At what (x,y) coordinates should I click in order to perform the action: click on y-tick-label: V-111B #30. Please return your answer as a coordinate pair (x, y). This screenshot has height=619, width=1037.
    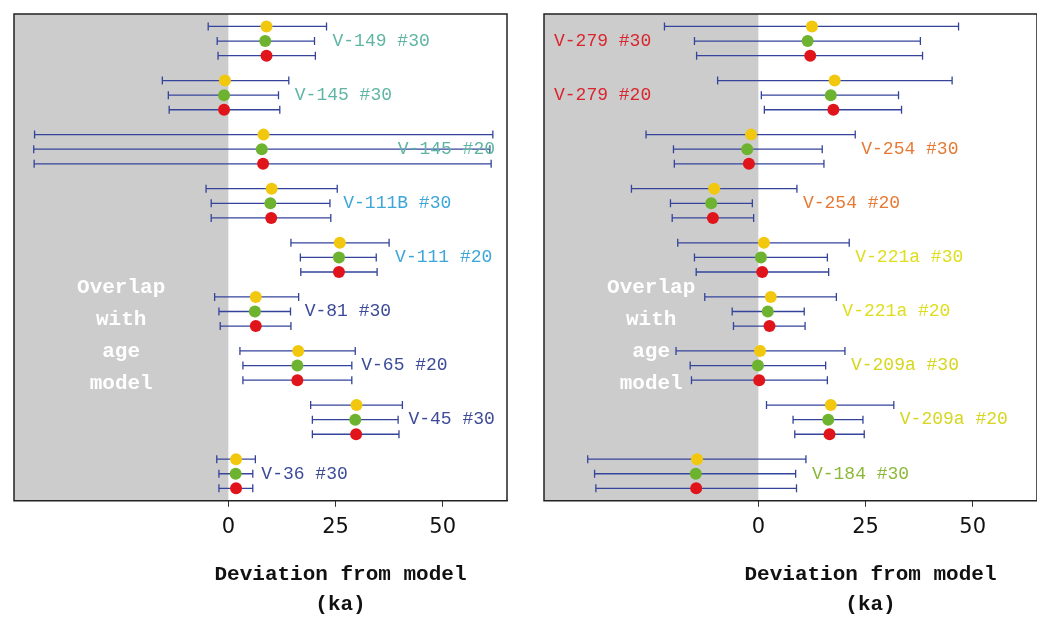
    Looking at the image, I should click on (397, 203).